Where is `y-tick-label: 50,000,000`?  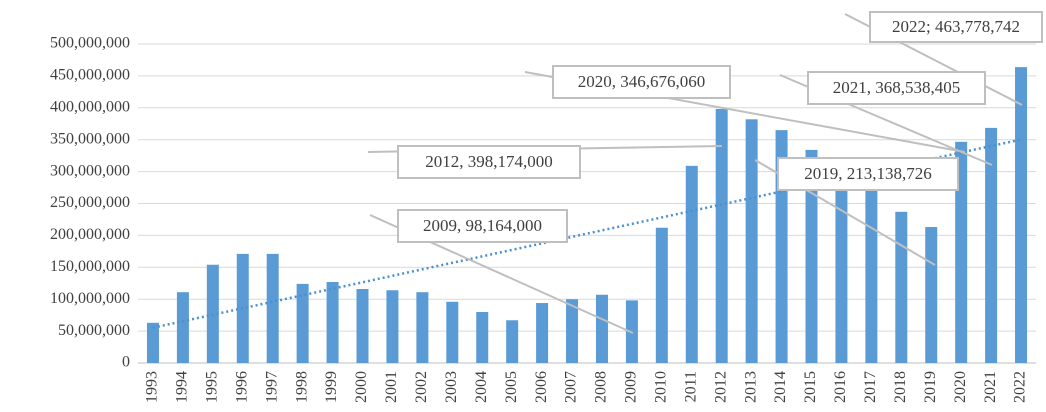 y-tick-label: 50,000,000 is located at coordinates (94, 330).